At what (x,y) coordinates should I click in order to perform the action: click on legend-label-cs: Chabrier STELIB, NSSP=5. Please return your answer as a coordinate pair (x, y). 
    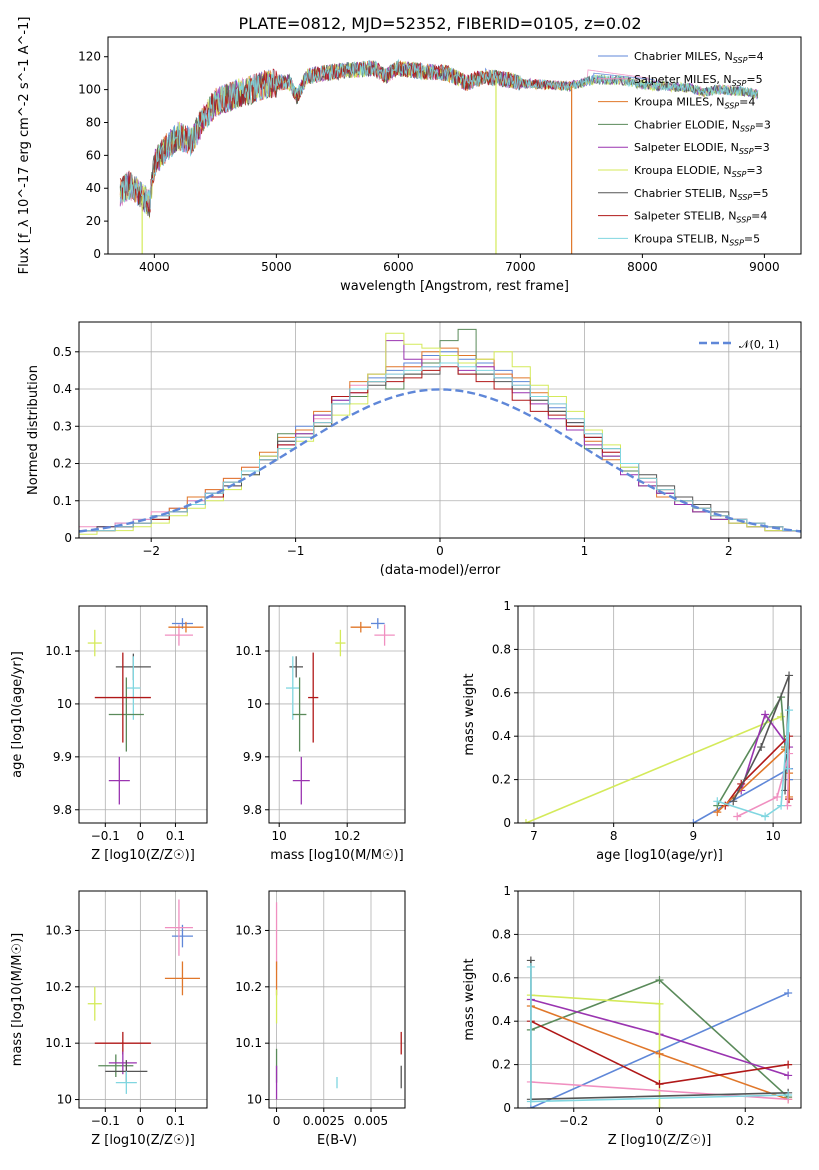
    Looking at the image, I should click on (701, 194).